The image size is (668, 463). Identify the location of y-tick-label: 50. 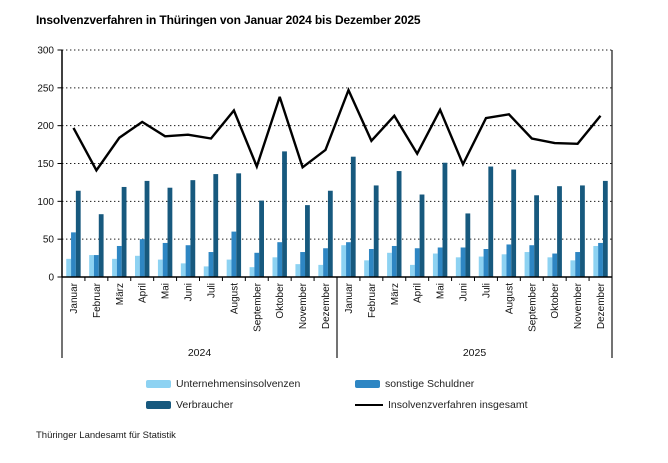
(49, 240).